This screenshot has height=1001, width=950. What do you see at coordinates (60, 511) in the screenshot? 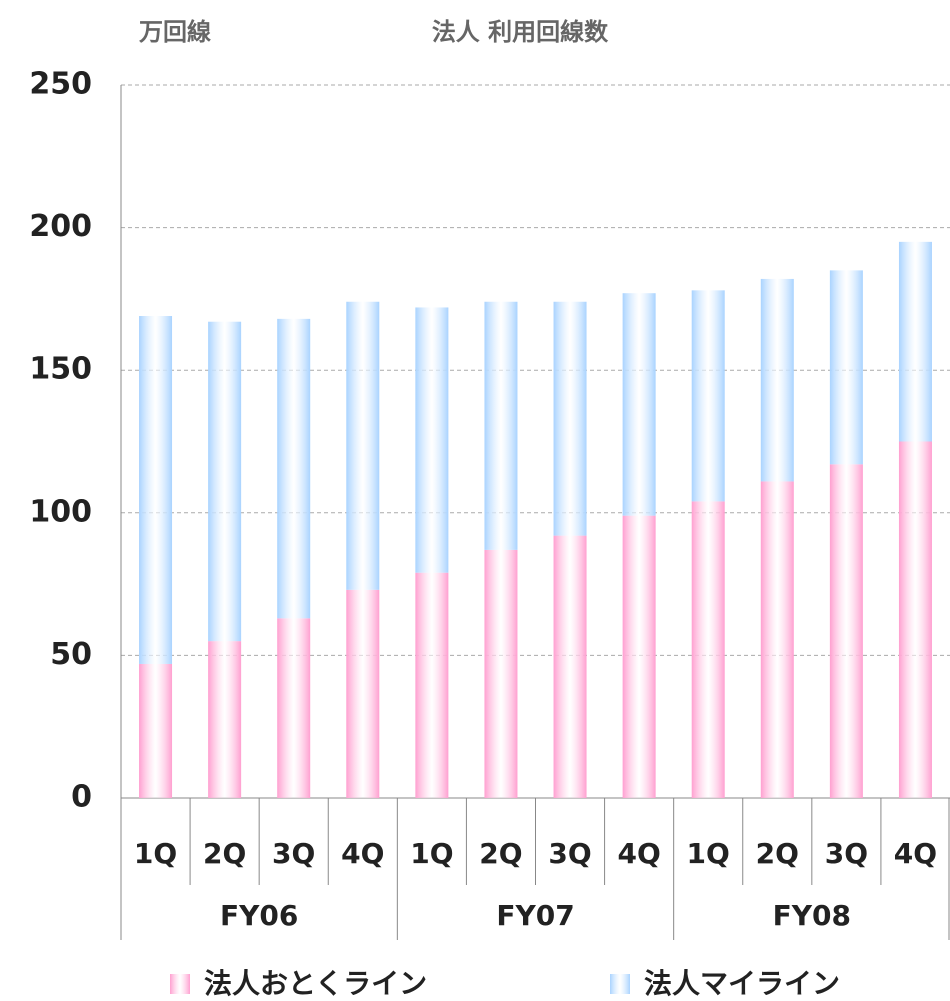
I see `y-tick-label: 100` at bounding box center [60, 511].